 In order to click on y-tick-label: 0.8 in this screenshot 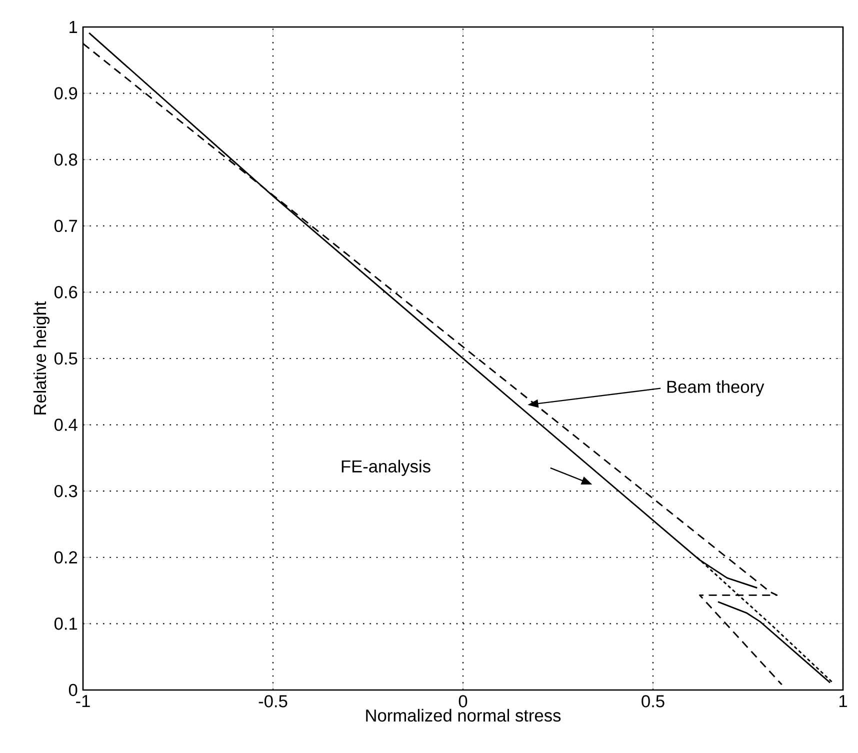, I will do `click(66, 159)`.